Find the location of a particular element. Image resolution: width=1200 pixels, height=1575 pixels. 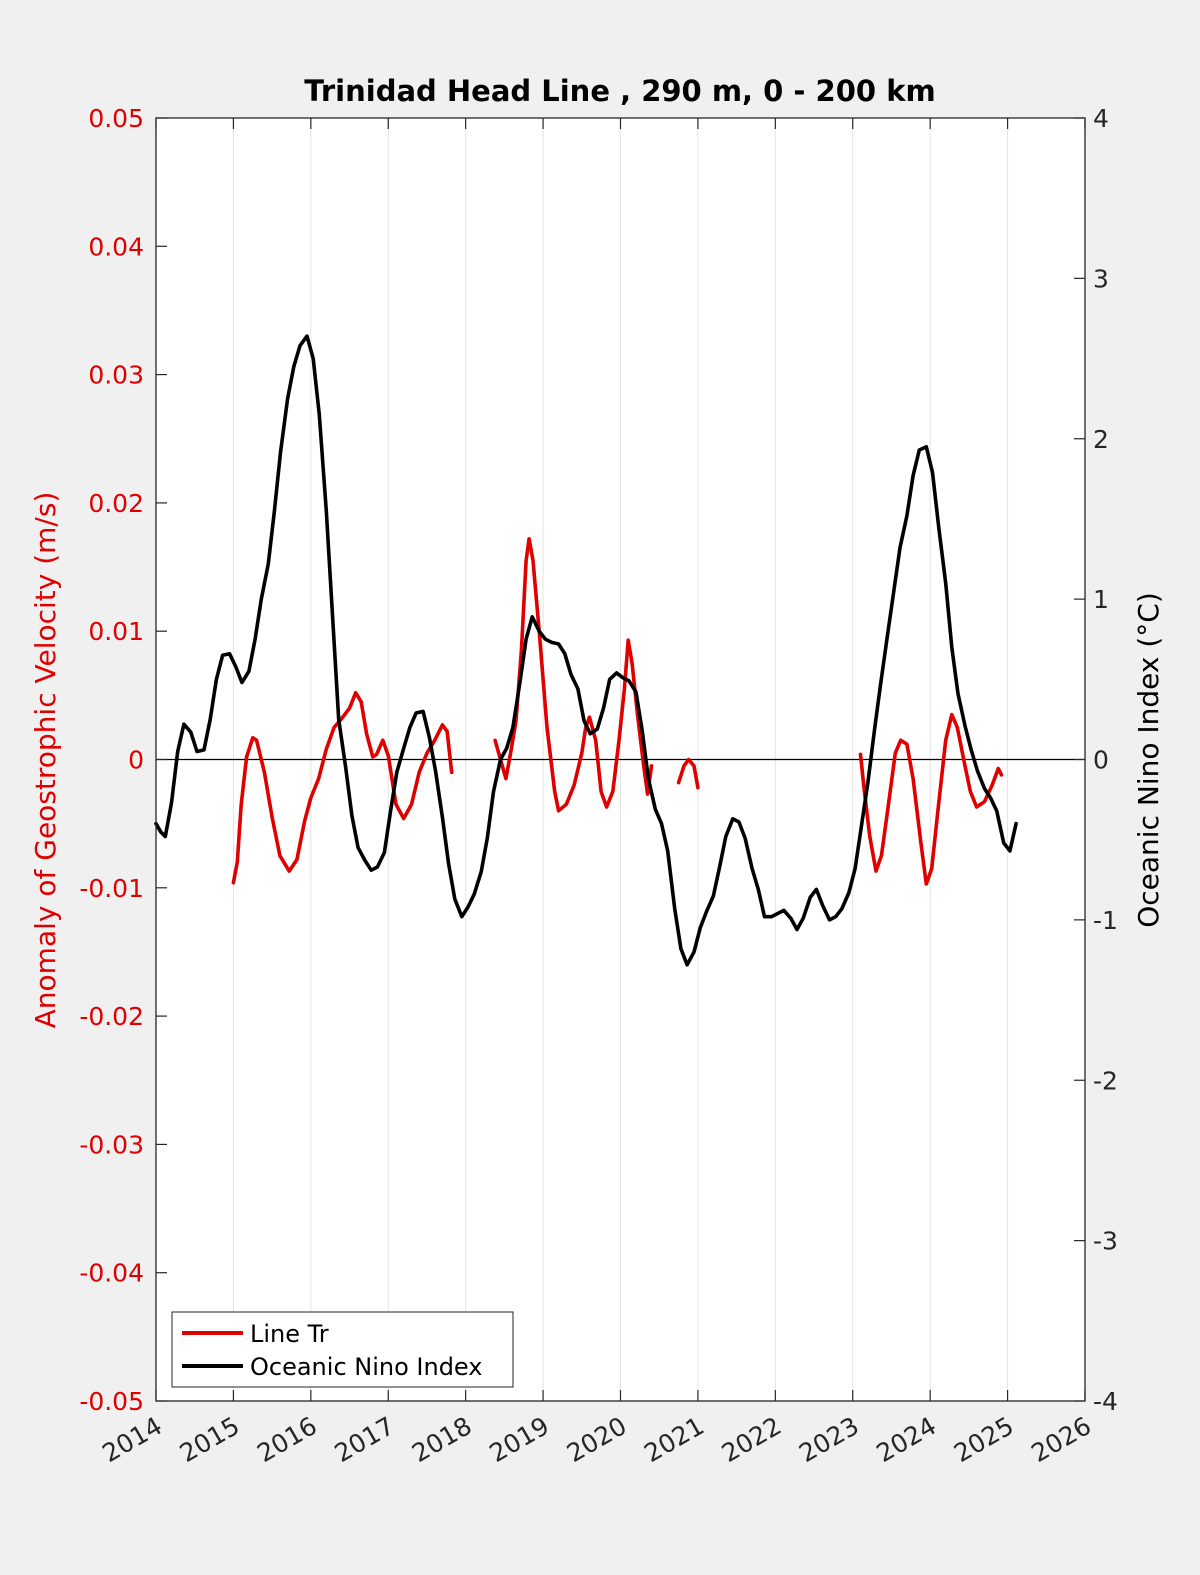

left-y-tick-label: -0.05 is located at coordinates (111, 1401).